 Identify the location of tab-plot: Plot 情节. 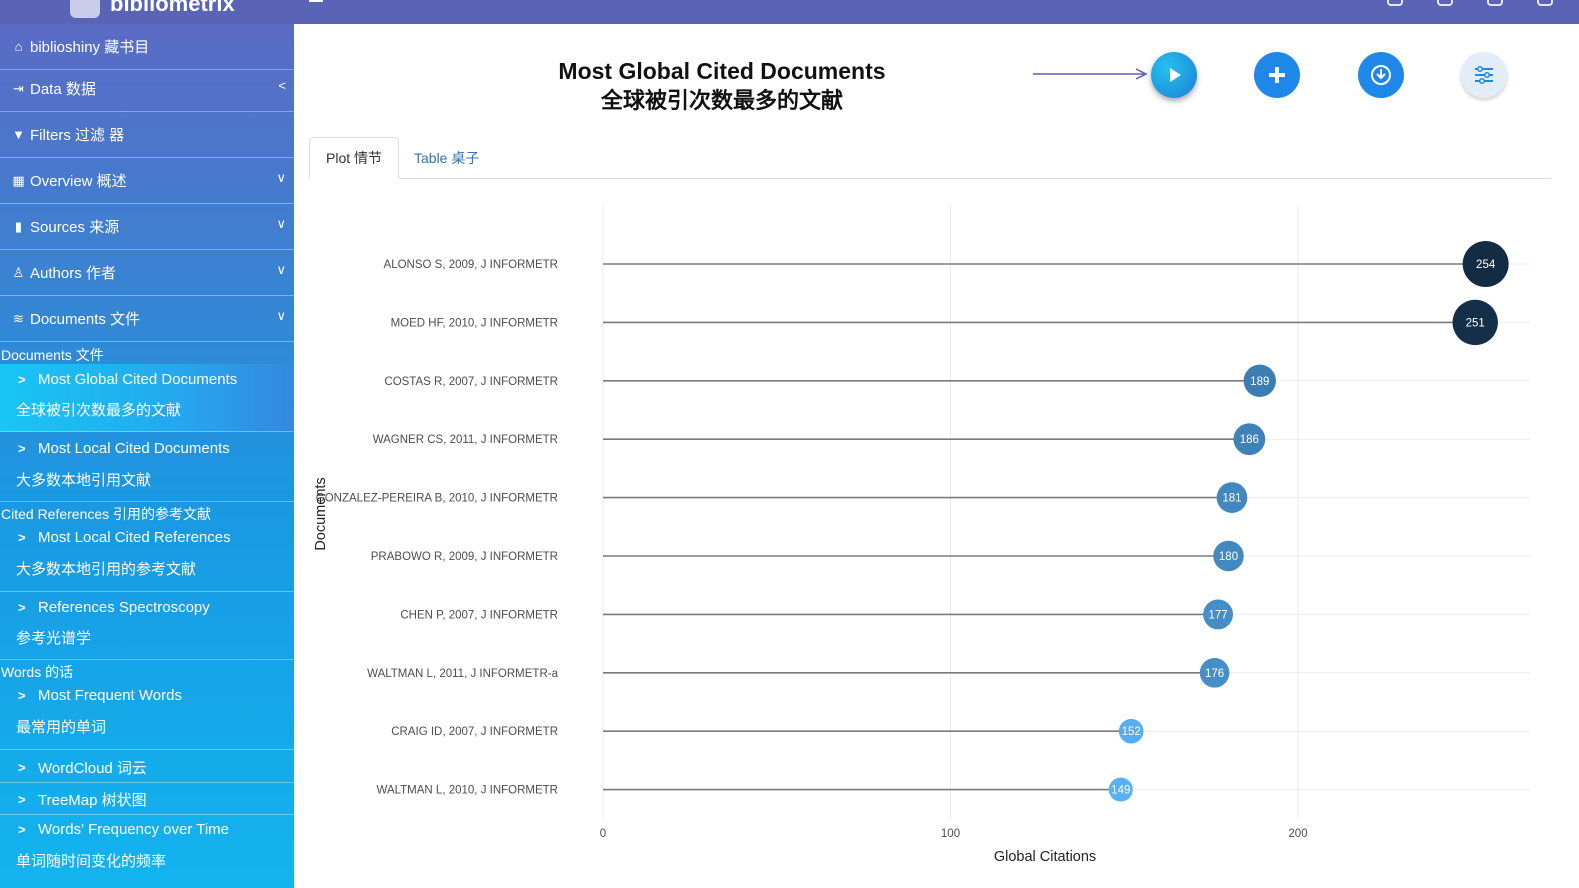
(354, 158).